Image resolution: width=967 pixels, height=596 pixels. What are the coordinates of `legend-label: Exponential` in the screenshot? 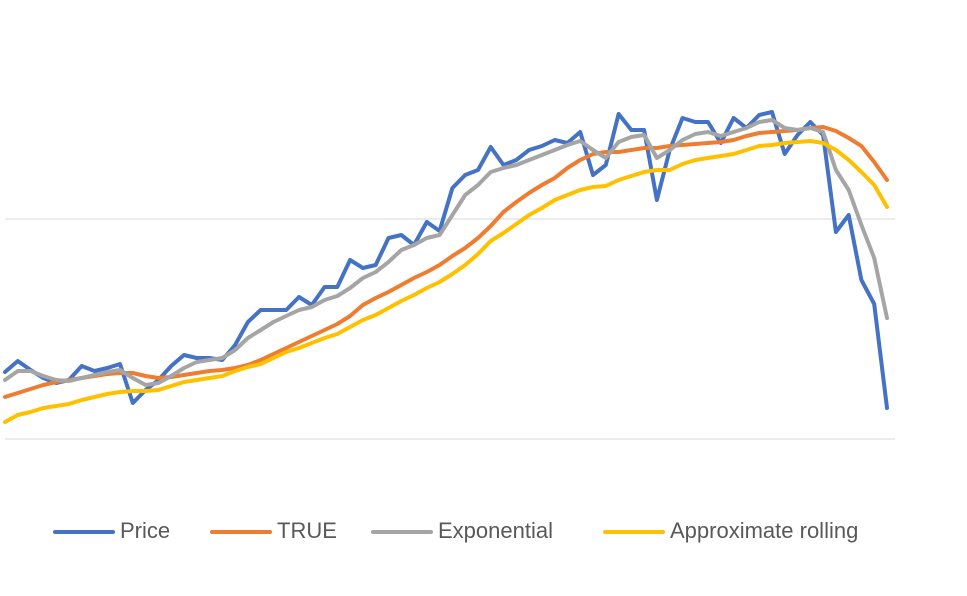 It's located at (495, 530).